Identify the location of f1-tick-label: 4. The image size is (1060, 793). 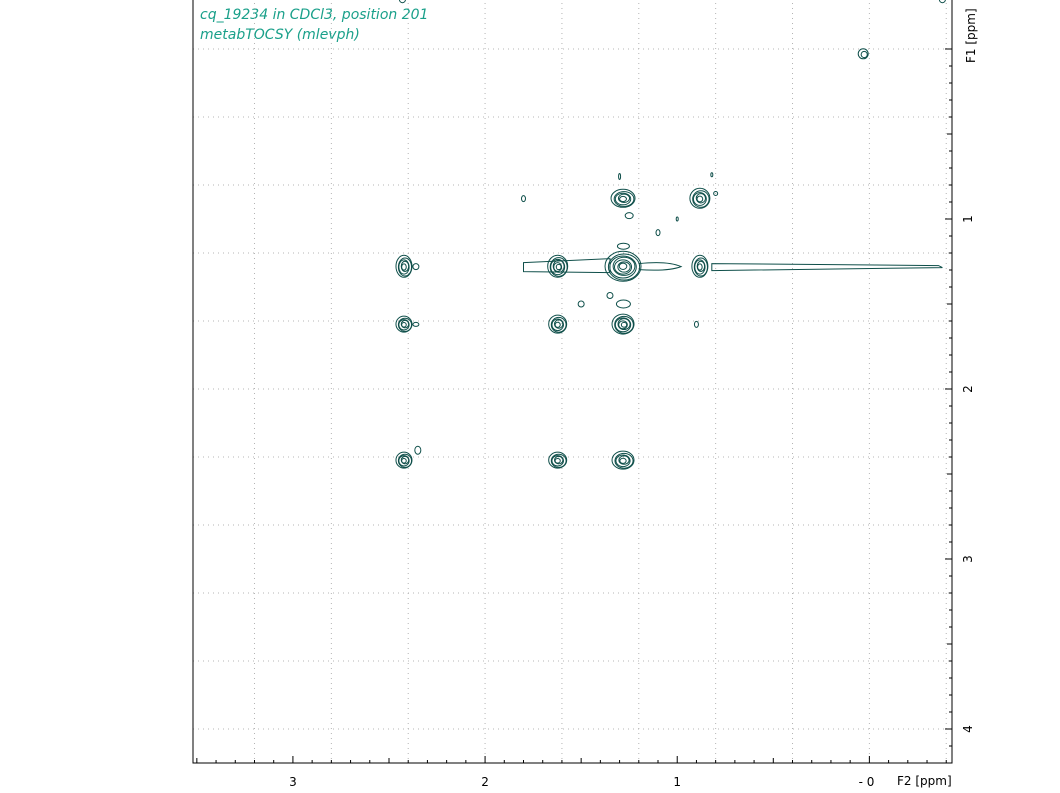
(968, 729).